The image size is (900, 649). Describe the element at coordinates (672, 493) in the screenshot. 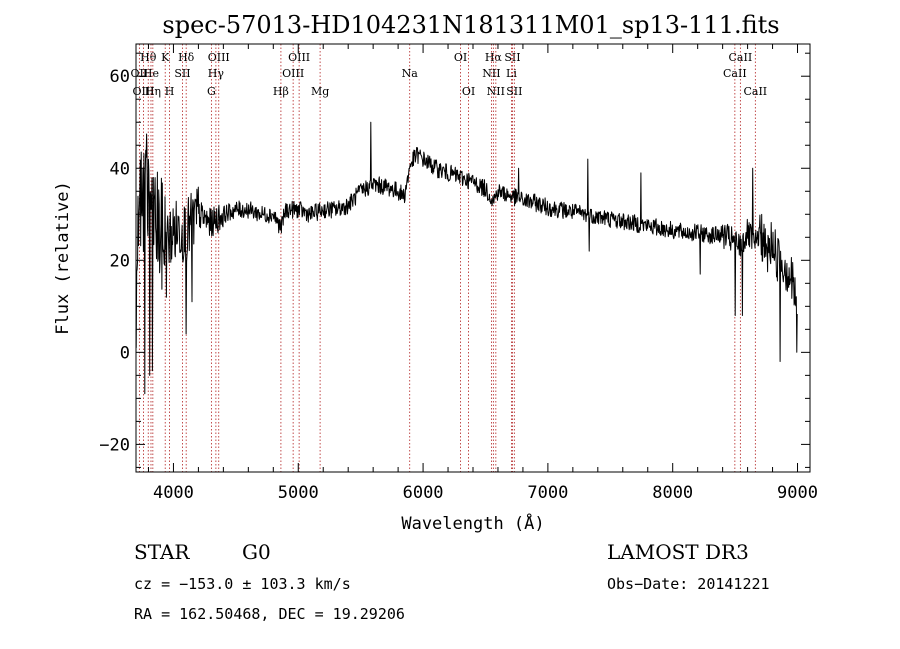

I see `x-tick-label: 8000` at that location.